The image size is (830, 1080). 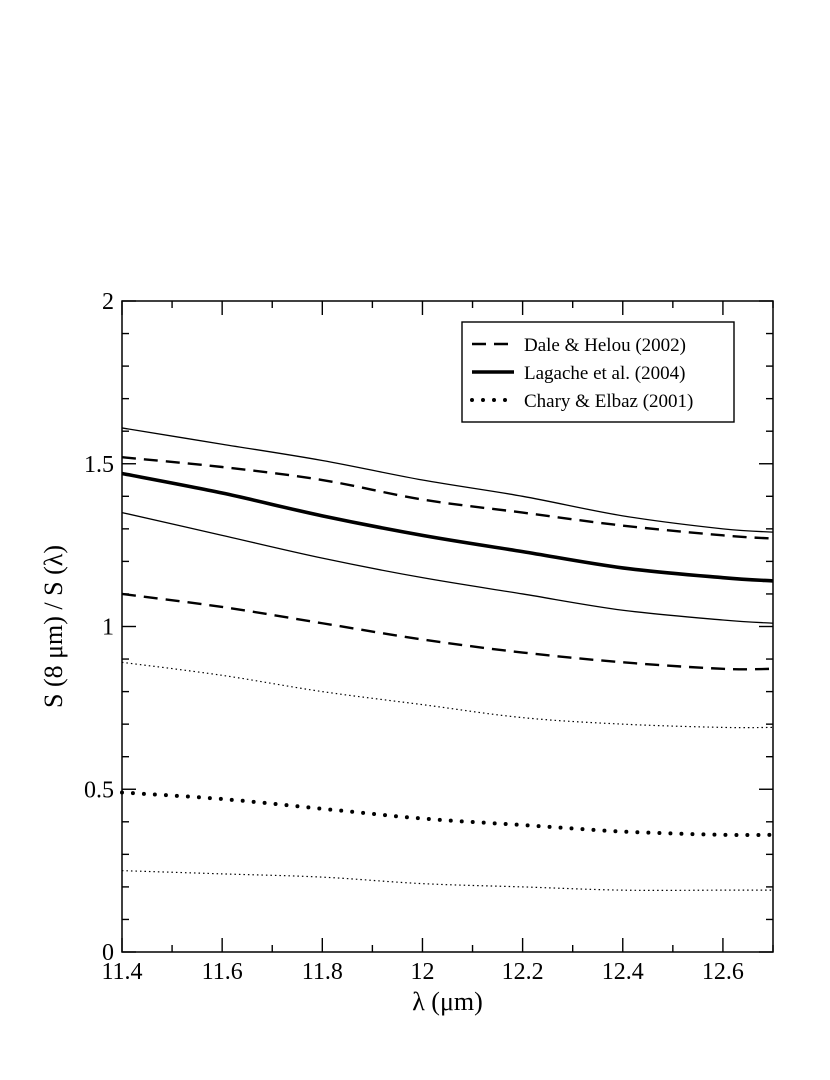 I want to click on x-tick-label: 12.4, so click(x=623, y=972).